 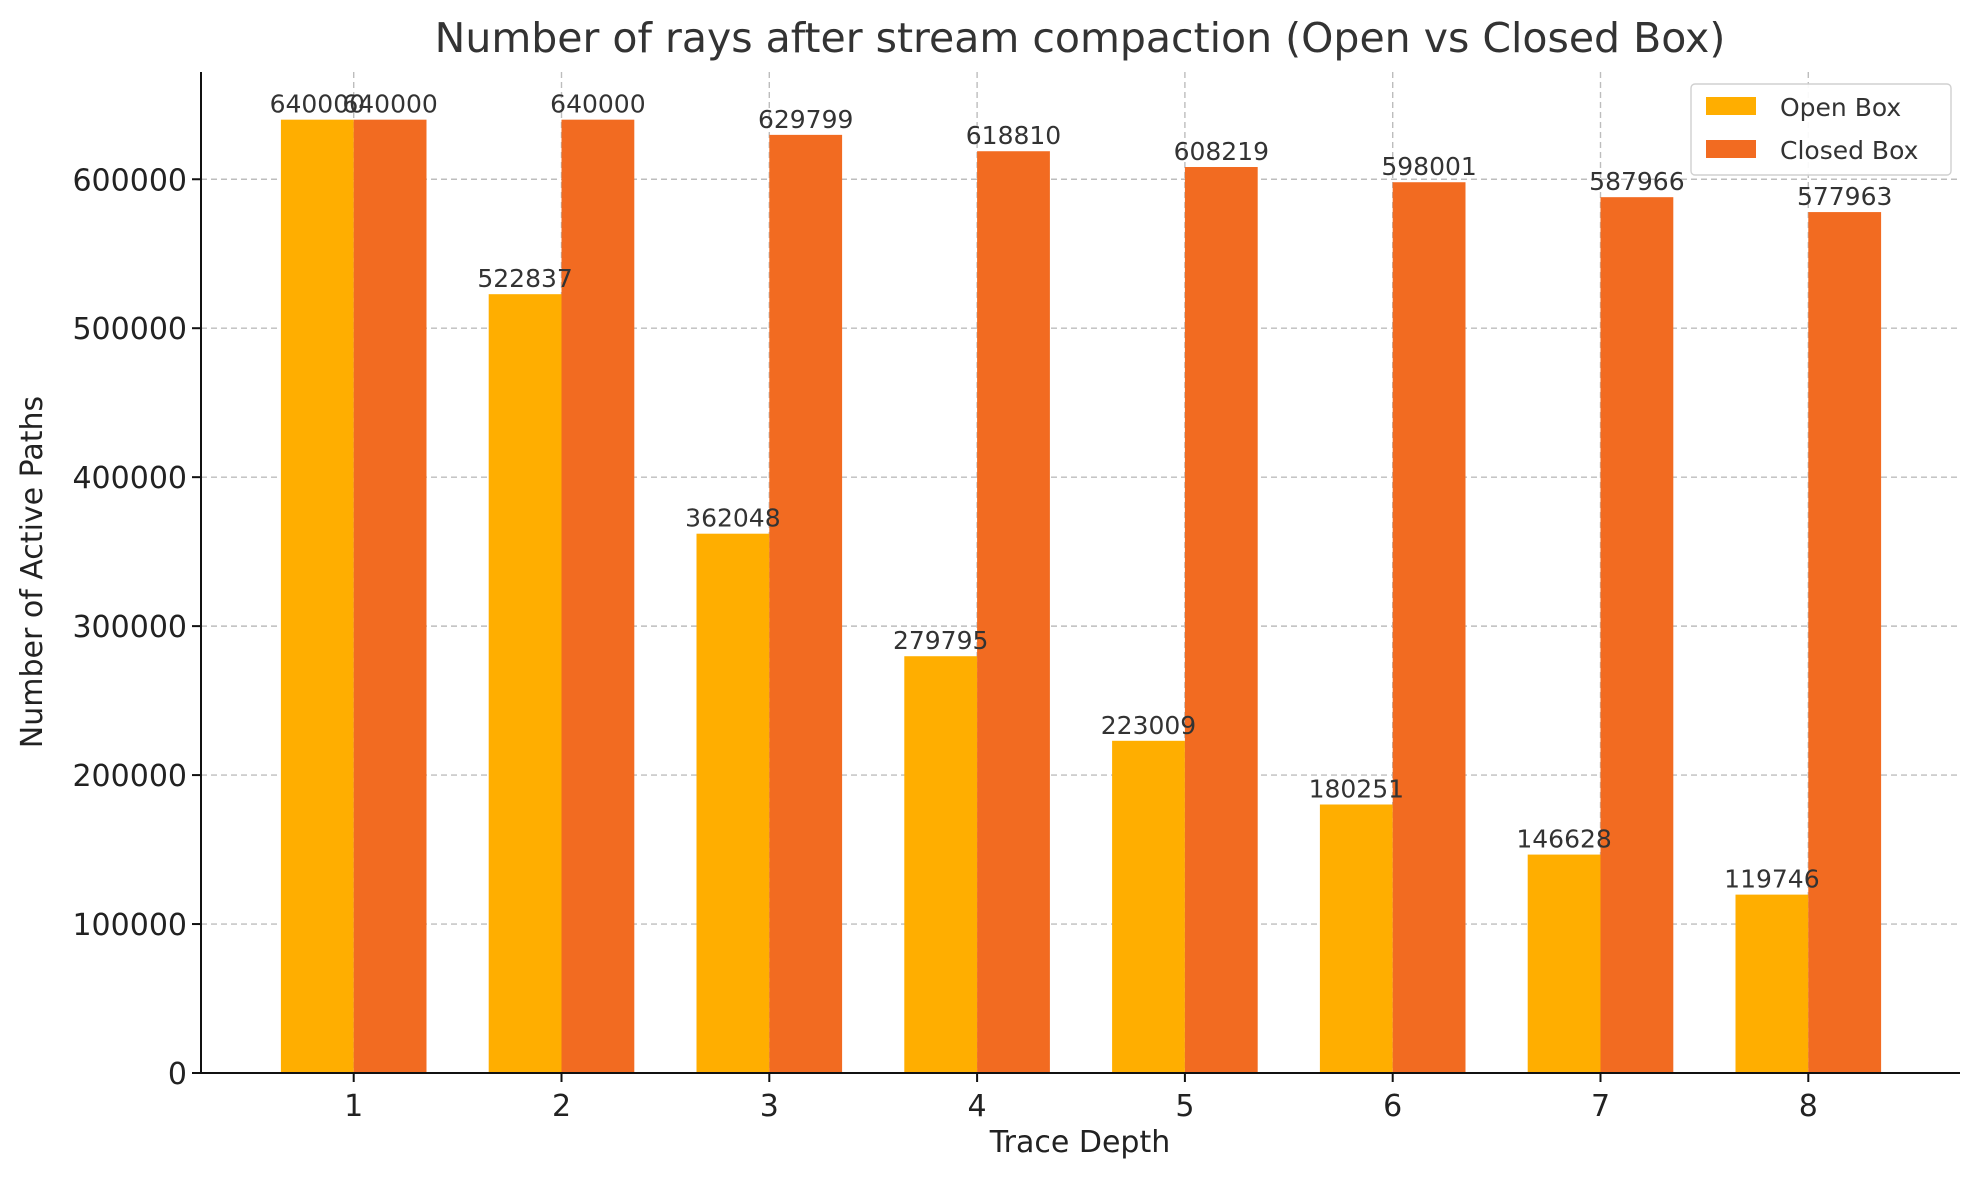 I want to click on legend-swatch-closed-box, so click(x=1731, y=149).